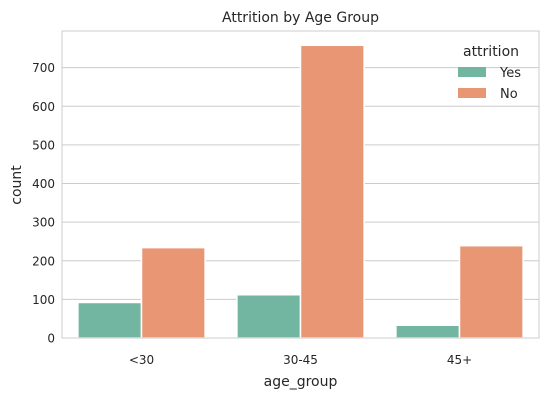 Image resolution: width=549 pixels, height=401 pixels. Describe the element at coordinates (43, 261) in the screenshot. I see `y-tick-label: 200` at that location.